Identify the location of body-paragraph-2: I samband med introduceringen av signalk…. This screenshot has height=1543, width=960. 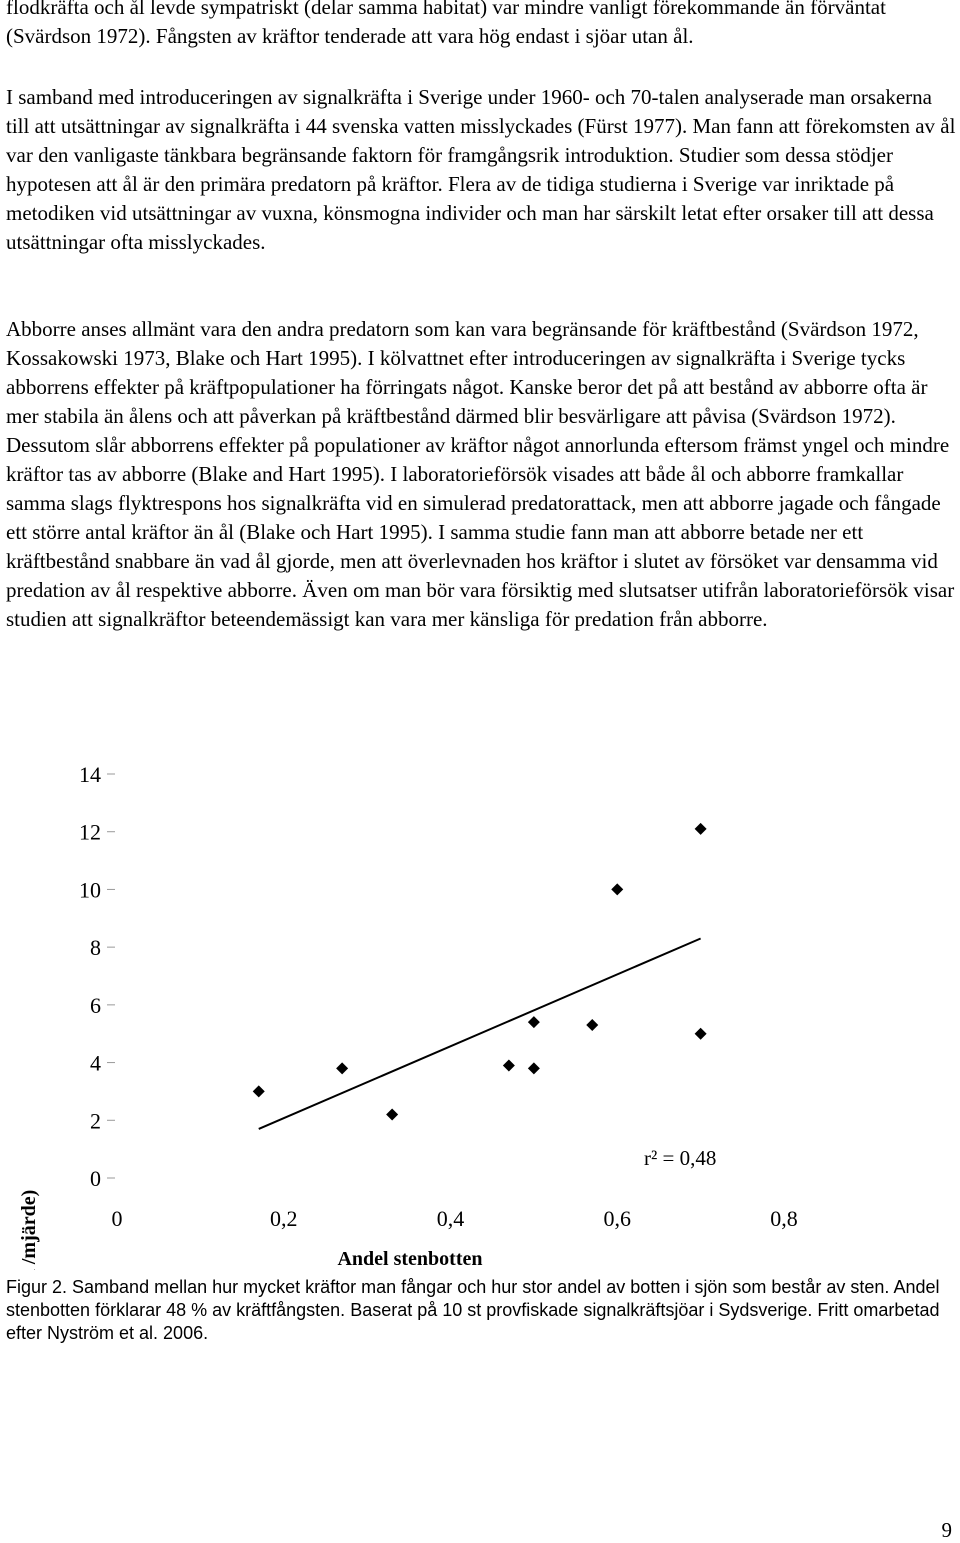
(481, 169).